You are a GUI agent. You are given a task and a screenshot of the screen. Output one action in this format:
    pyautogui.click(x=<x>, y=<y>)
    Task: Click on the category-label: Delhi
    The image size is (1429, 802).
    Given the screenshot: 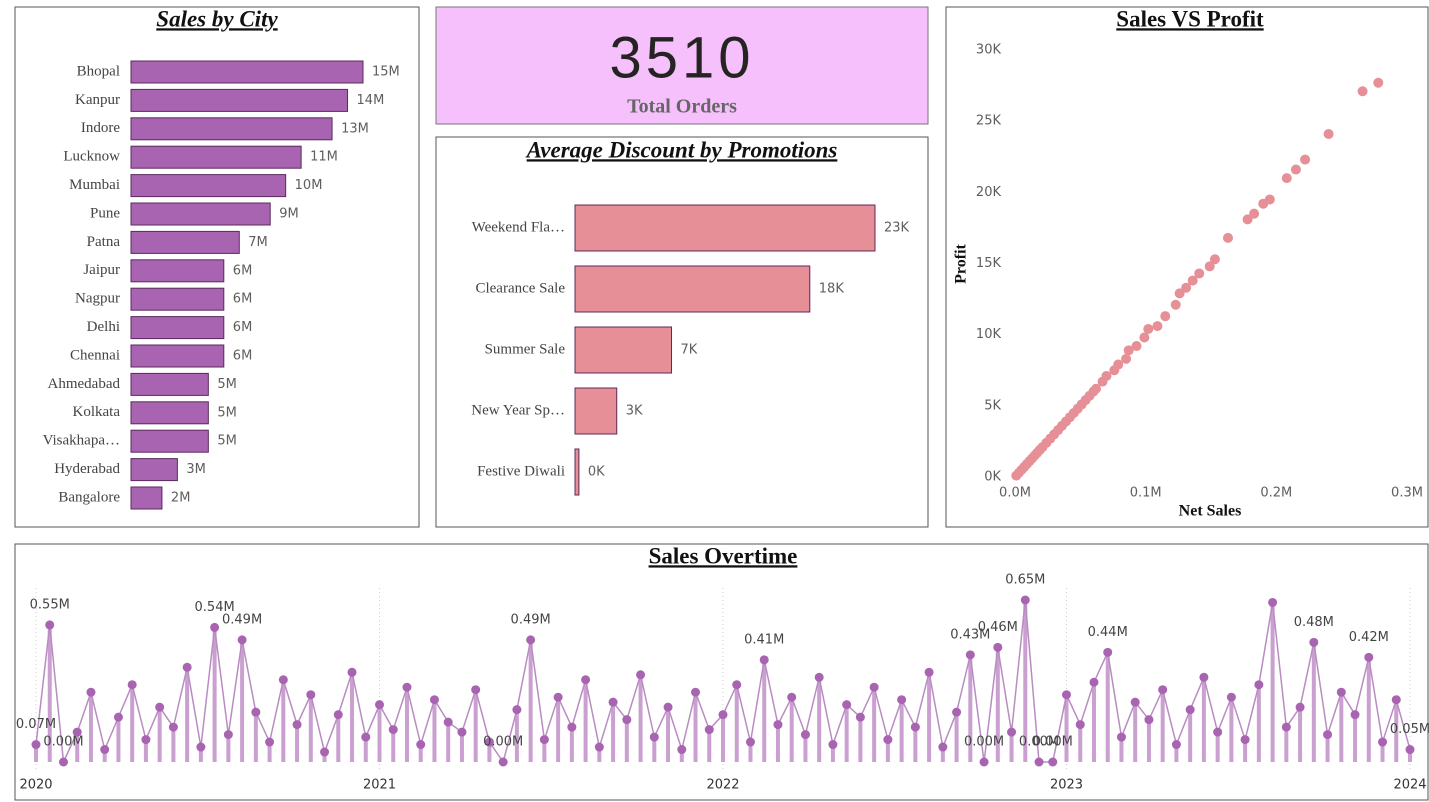 What is the action you would take?
    pyautogui.click(x=103, y=327)
    